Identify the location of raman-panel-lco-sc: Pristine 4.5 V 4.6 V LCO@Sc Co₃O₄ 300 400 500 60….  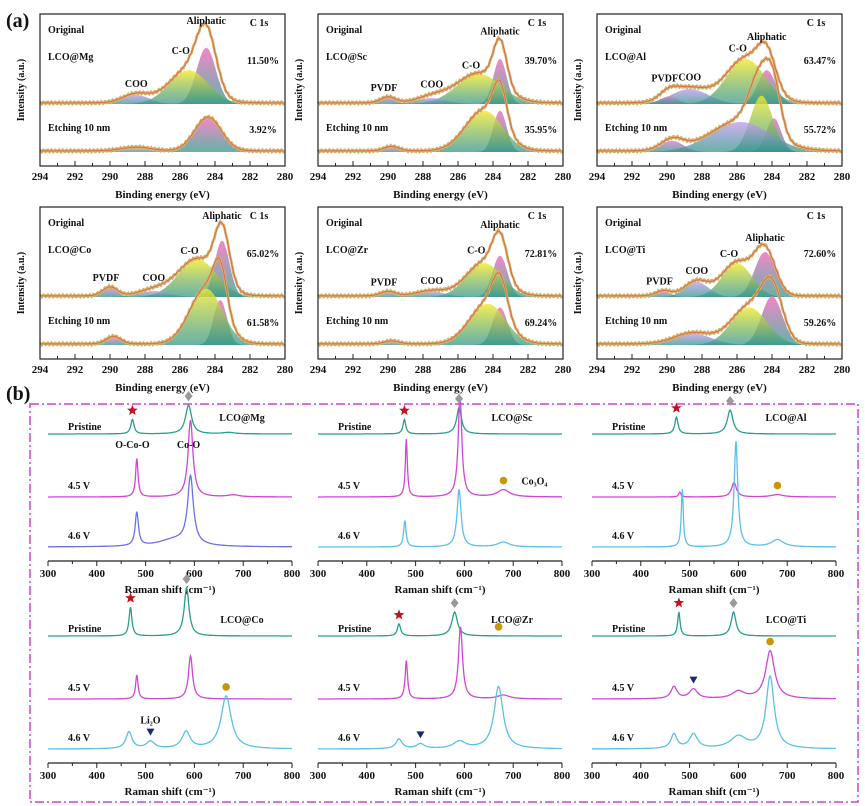
(440, 494).